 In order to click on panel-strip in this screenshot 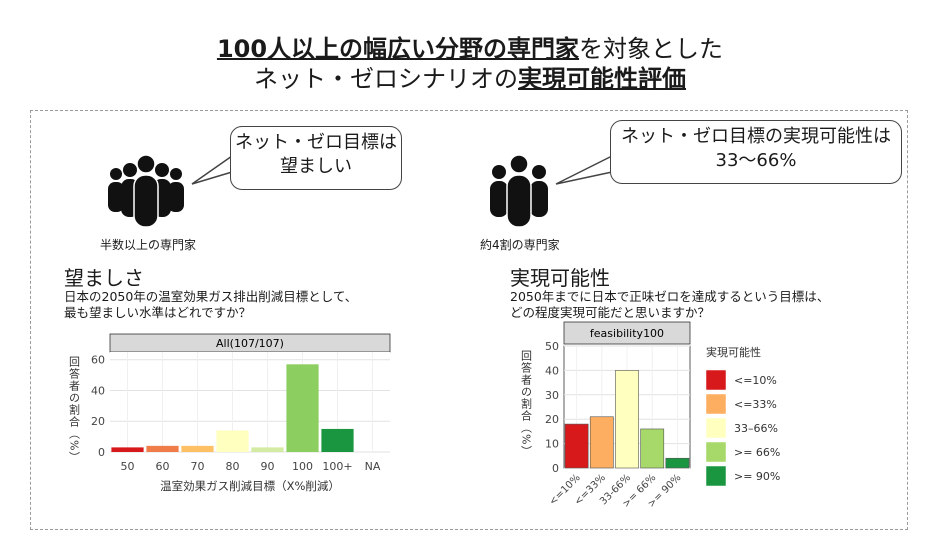, I will do `click(627, 333)`.